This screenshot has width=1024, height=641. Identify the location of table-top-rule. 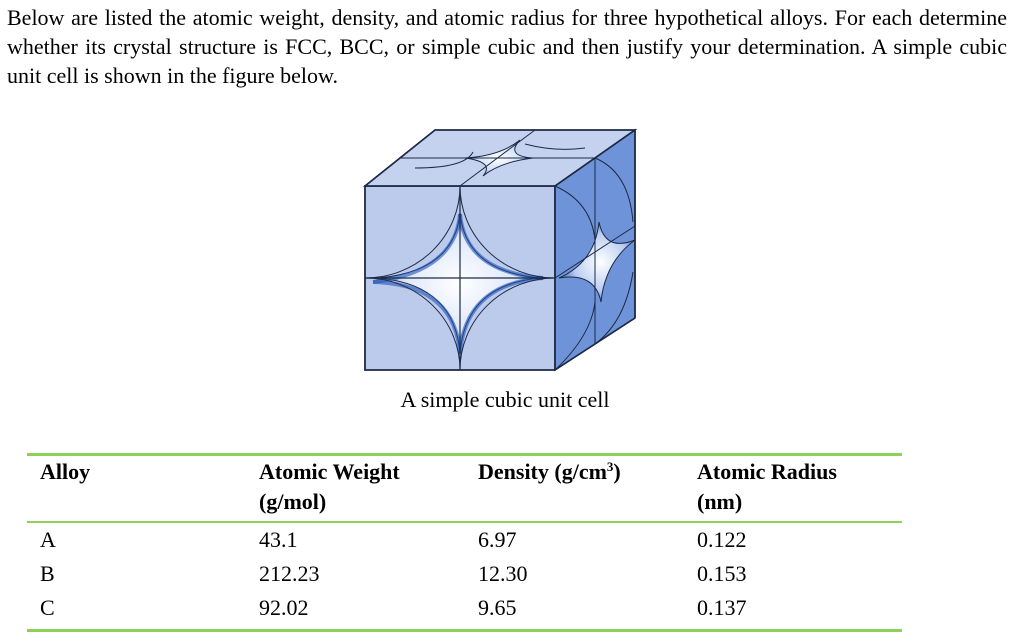
(464, 454).